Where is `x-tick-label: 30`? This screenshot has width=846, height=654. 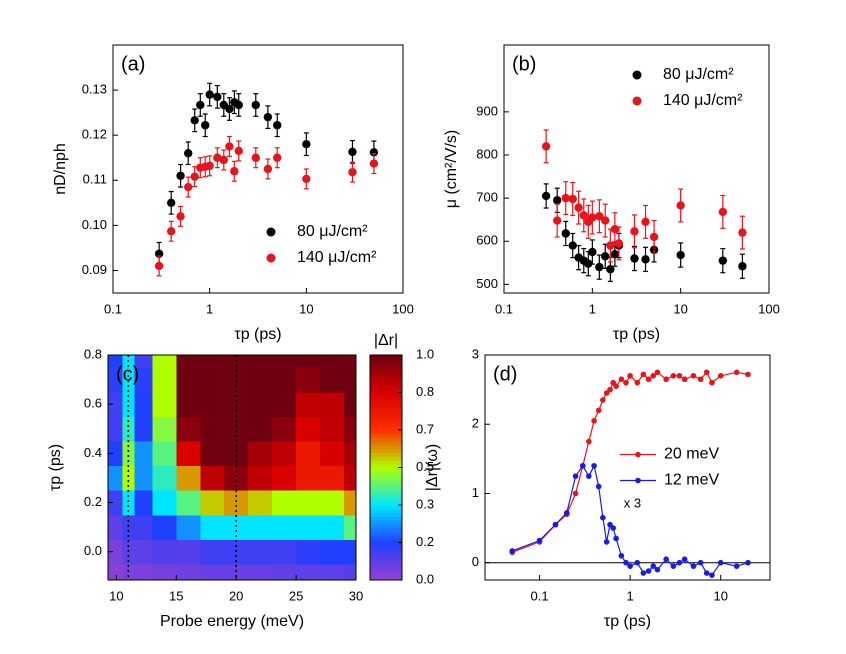 x-tick-label: 30 is located at coordinates (356, 595).